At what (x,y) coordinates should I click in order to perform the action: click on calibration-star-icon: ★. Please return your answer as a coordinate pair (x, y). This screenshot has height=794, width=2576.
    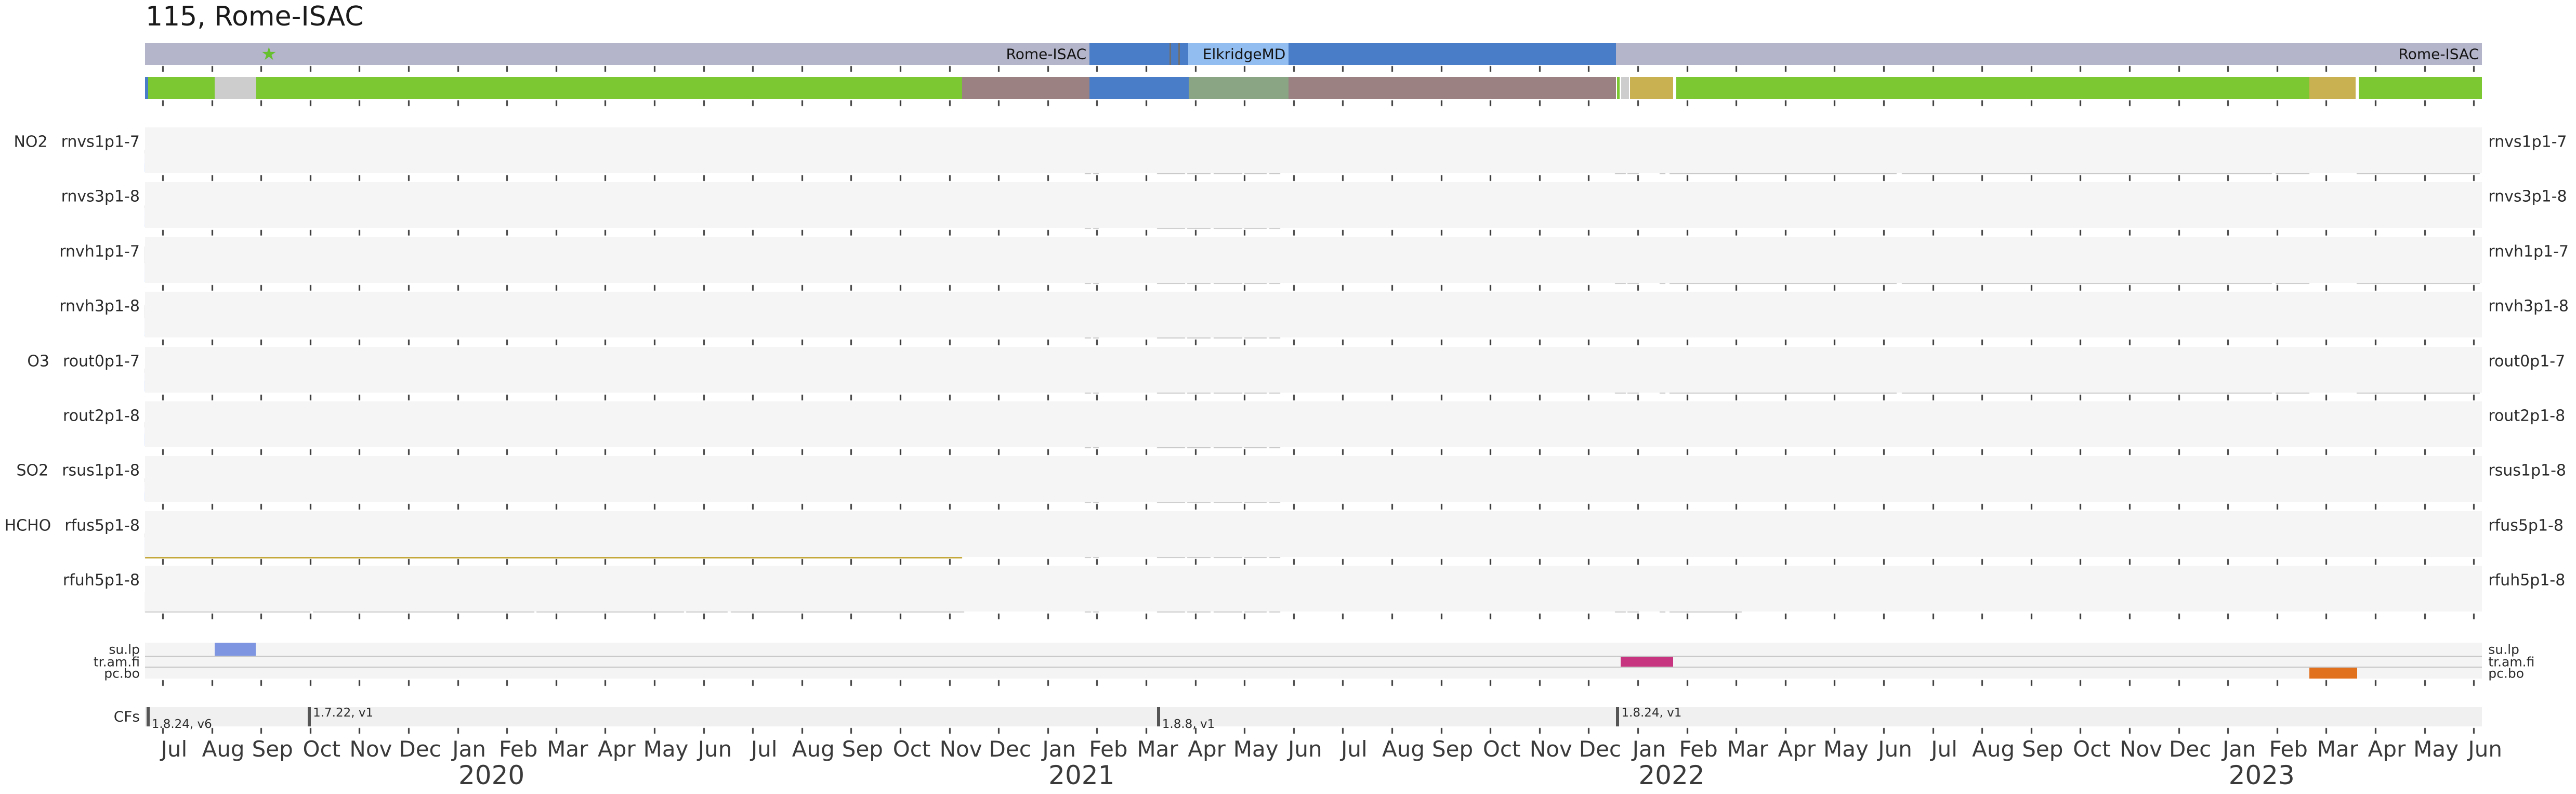
    Looking at the image, I should click on (269, 54).